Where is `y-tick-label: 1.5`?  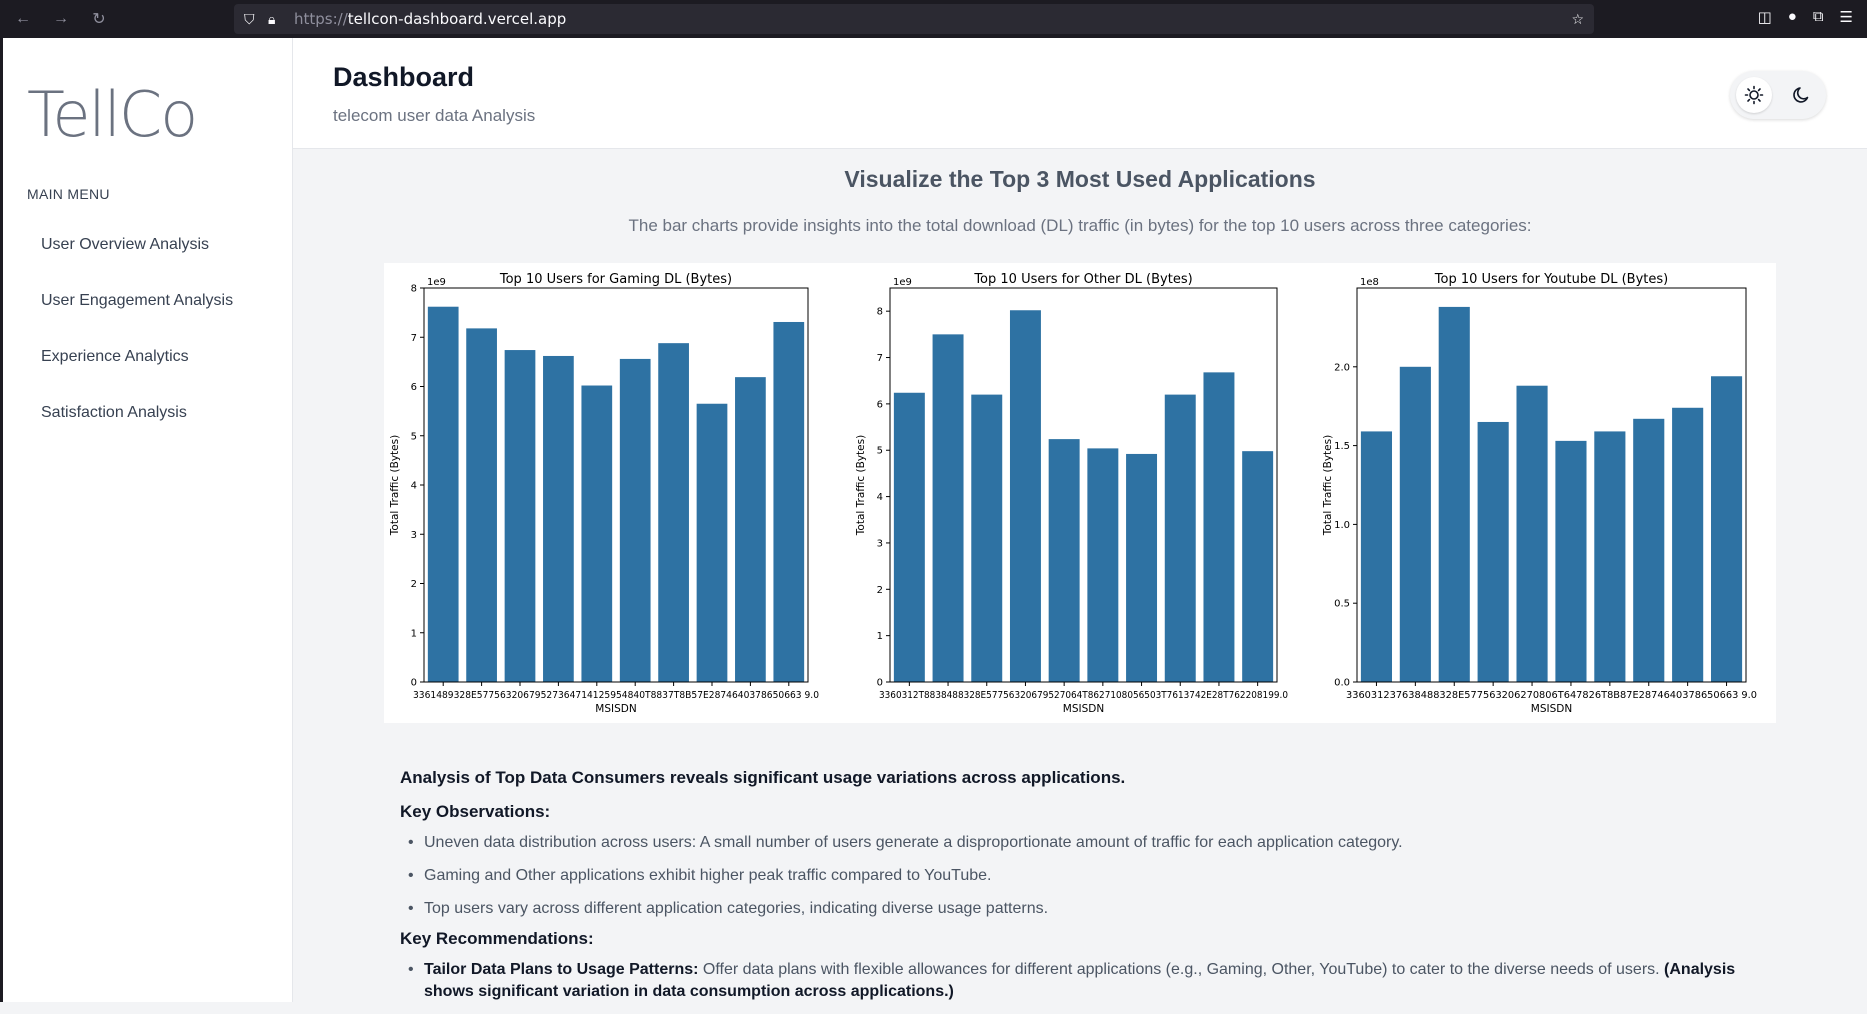 y-tick-label: 1.5 is located at coordinates (1342, 446).